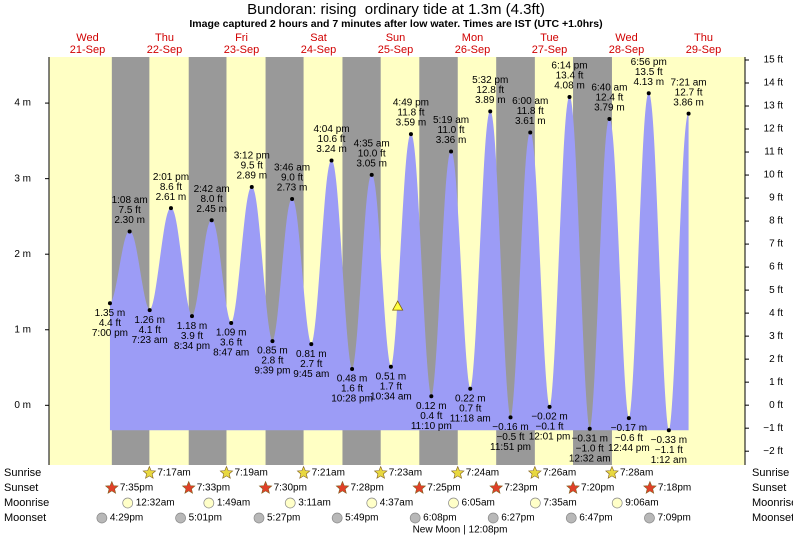 Image resolution: width=793 pixels, height=538 pixels. Describe the element at coordinates (110, 333) in the screenshot. I see `tide-time: 7:00 pm` at that location.